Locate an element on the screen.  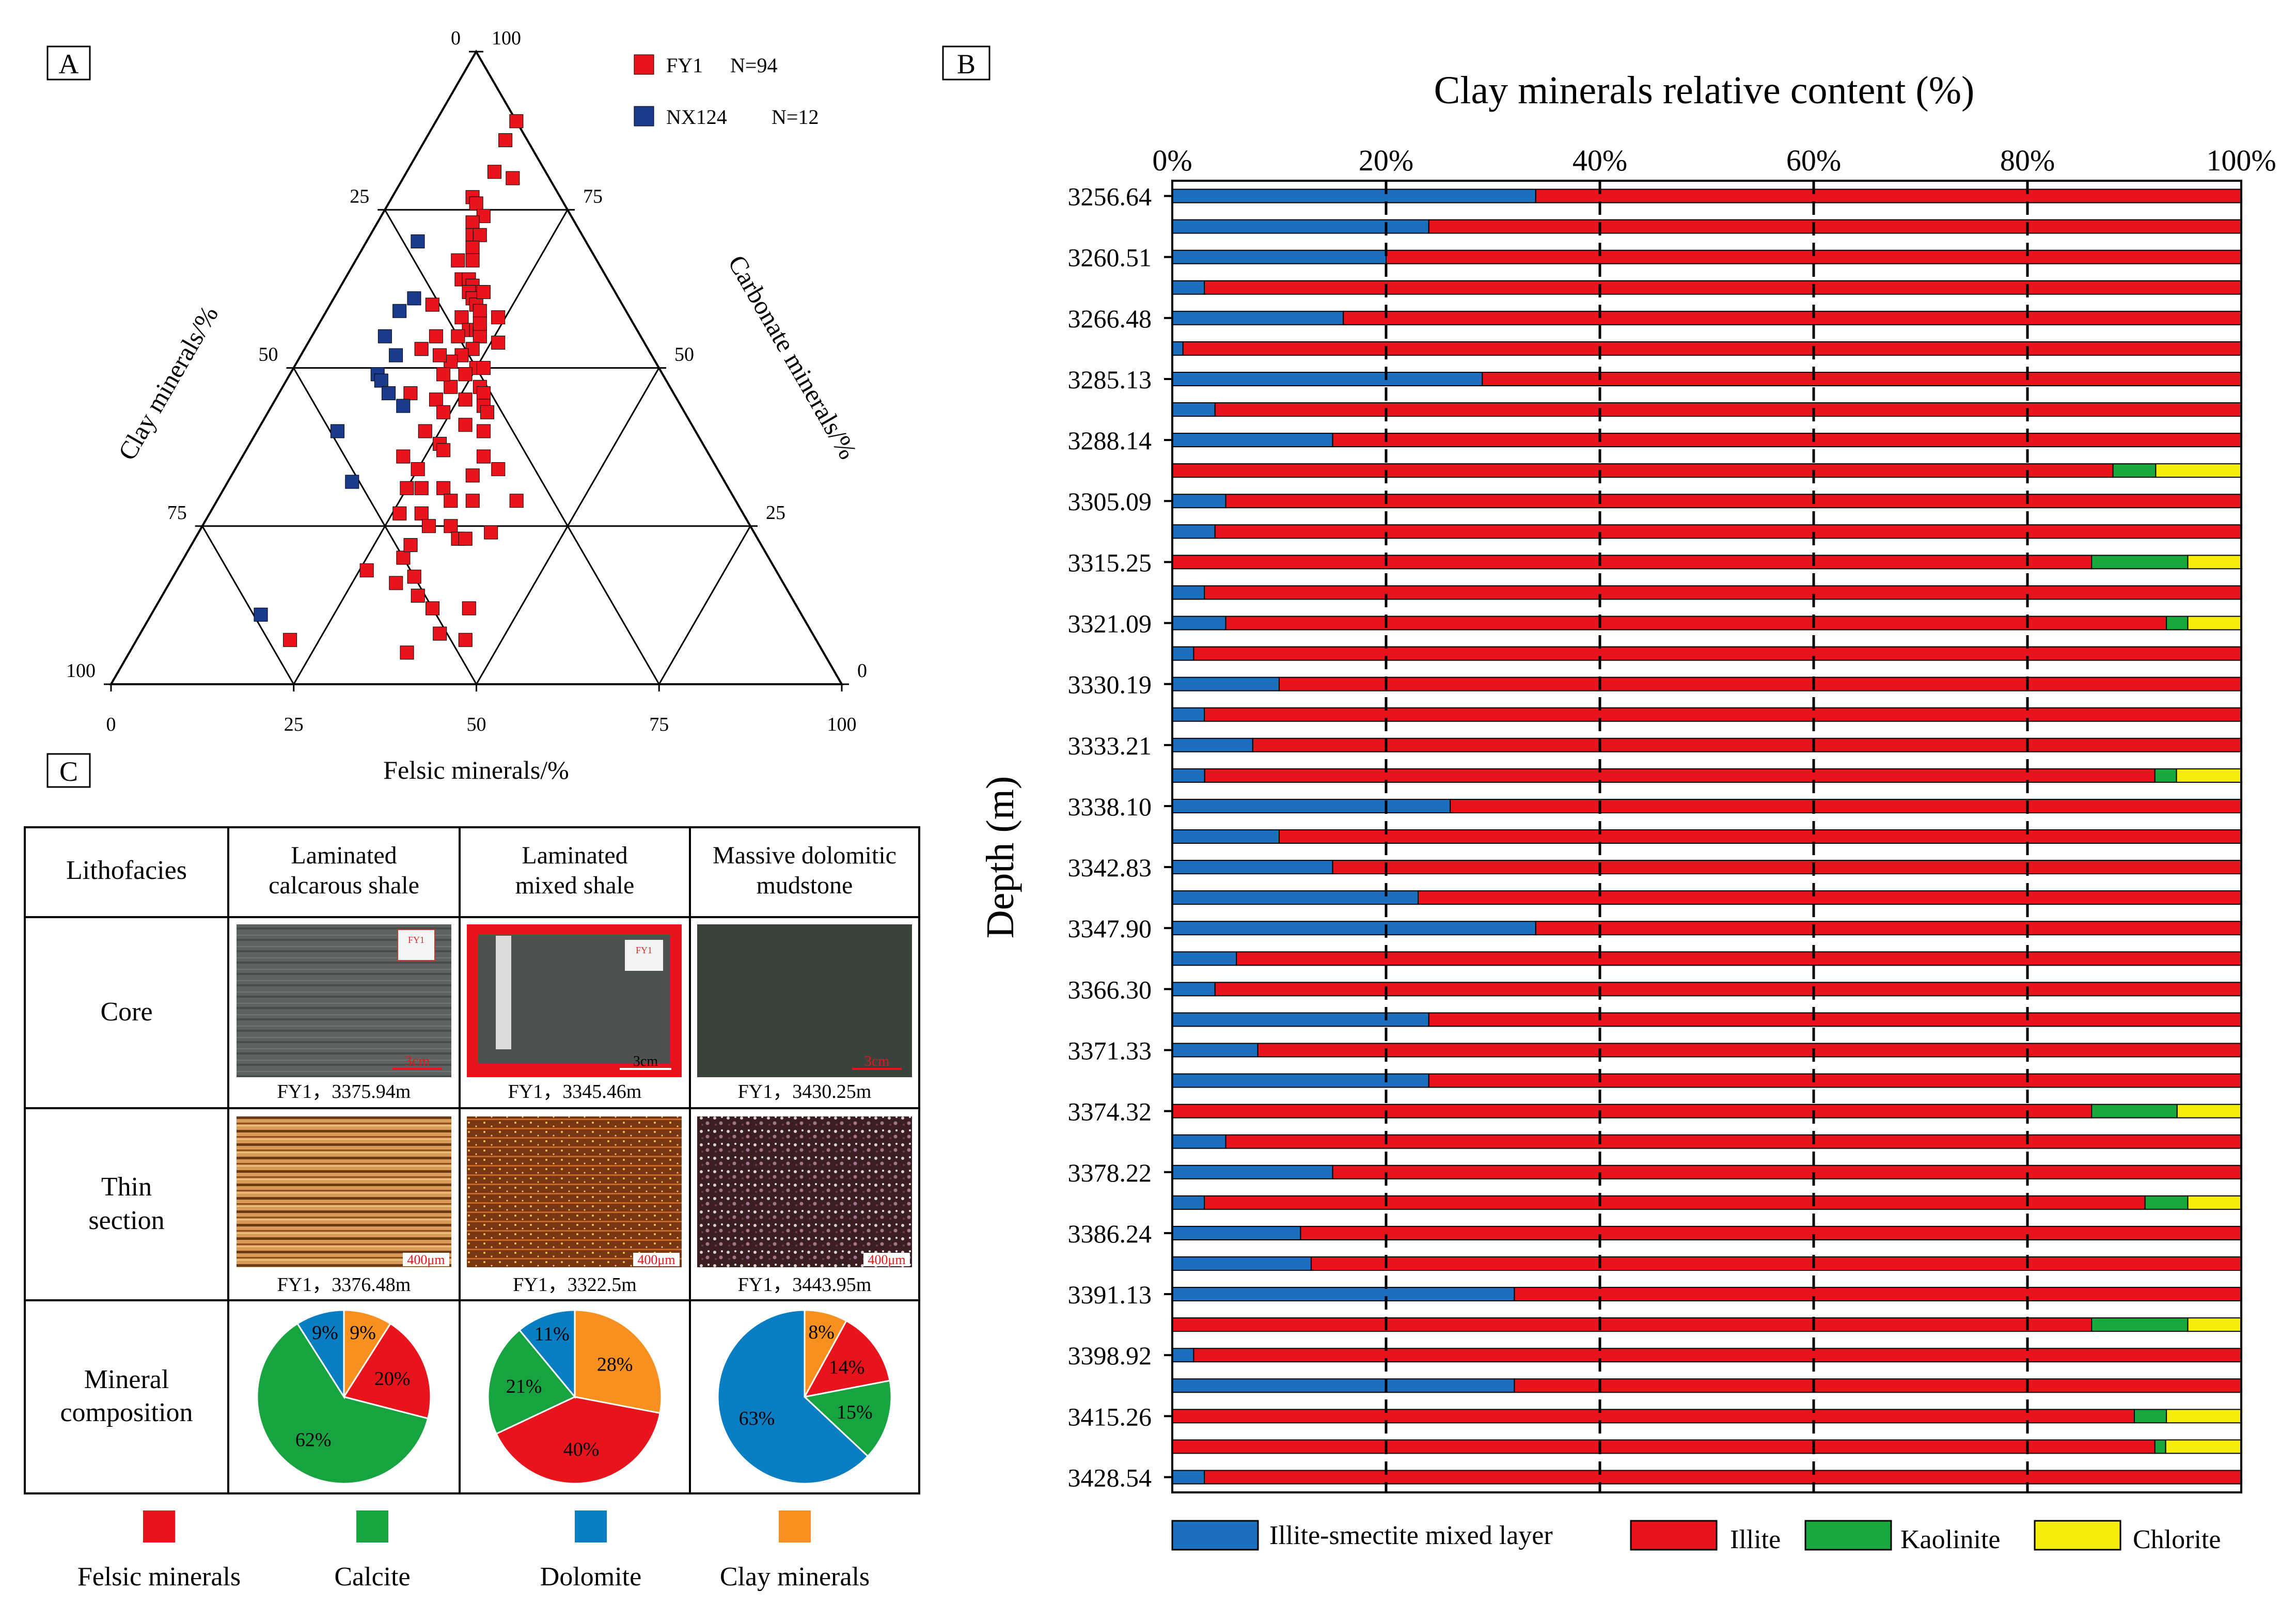
mineral-pies: 9% 20% 62% 9% 28% 40% 21% 11% 8% 14% 15% 63% is located at coordinates (574, 1397).